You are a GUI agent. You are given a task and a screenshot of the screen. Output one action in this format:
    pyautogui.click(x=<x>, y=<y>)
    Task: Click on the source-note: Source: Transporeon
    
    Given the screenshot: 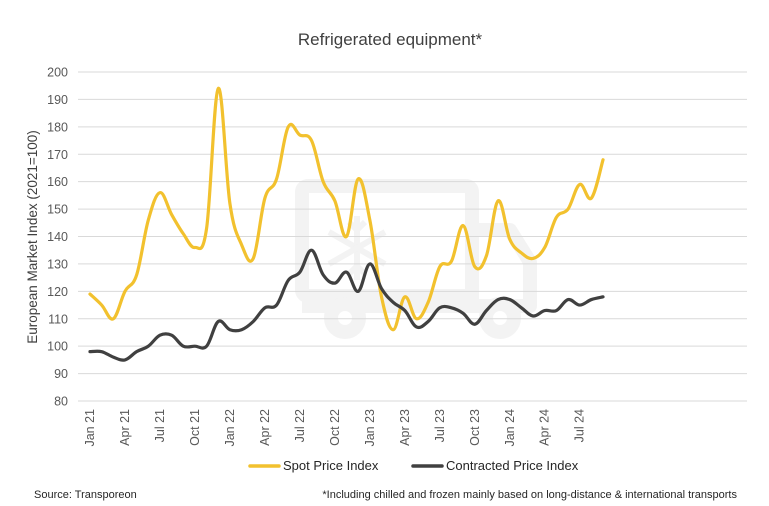 What is the action you would take?
    pyautogui.click(x=85, y=495)
    